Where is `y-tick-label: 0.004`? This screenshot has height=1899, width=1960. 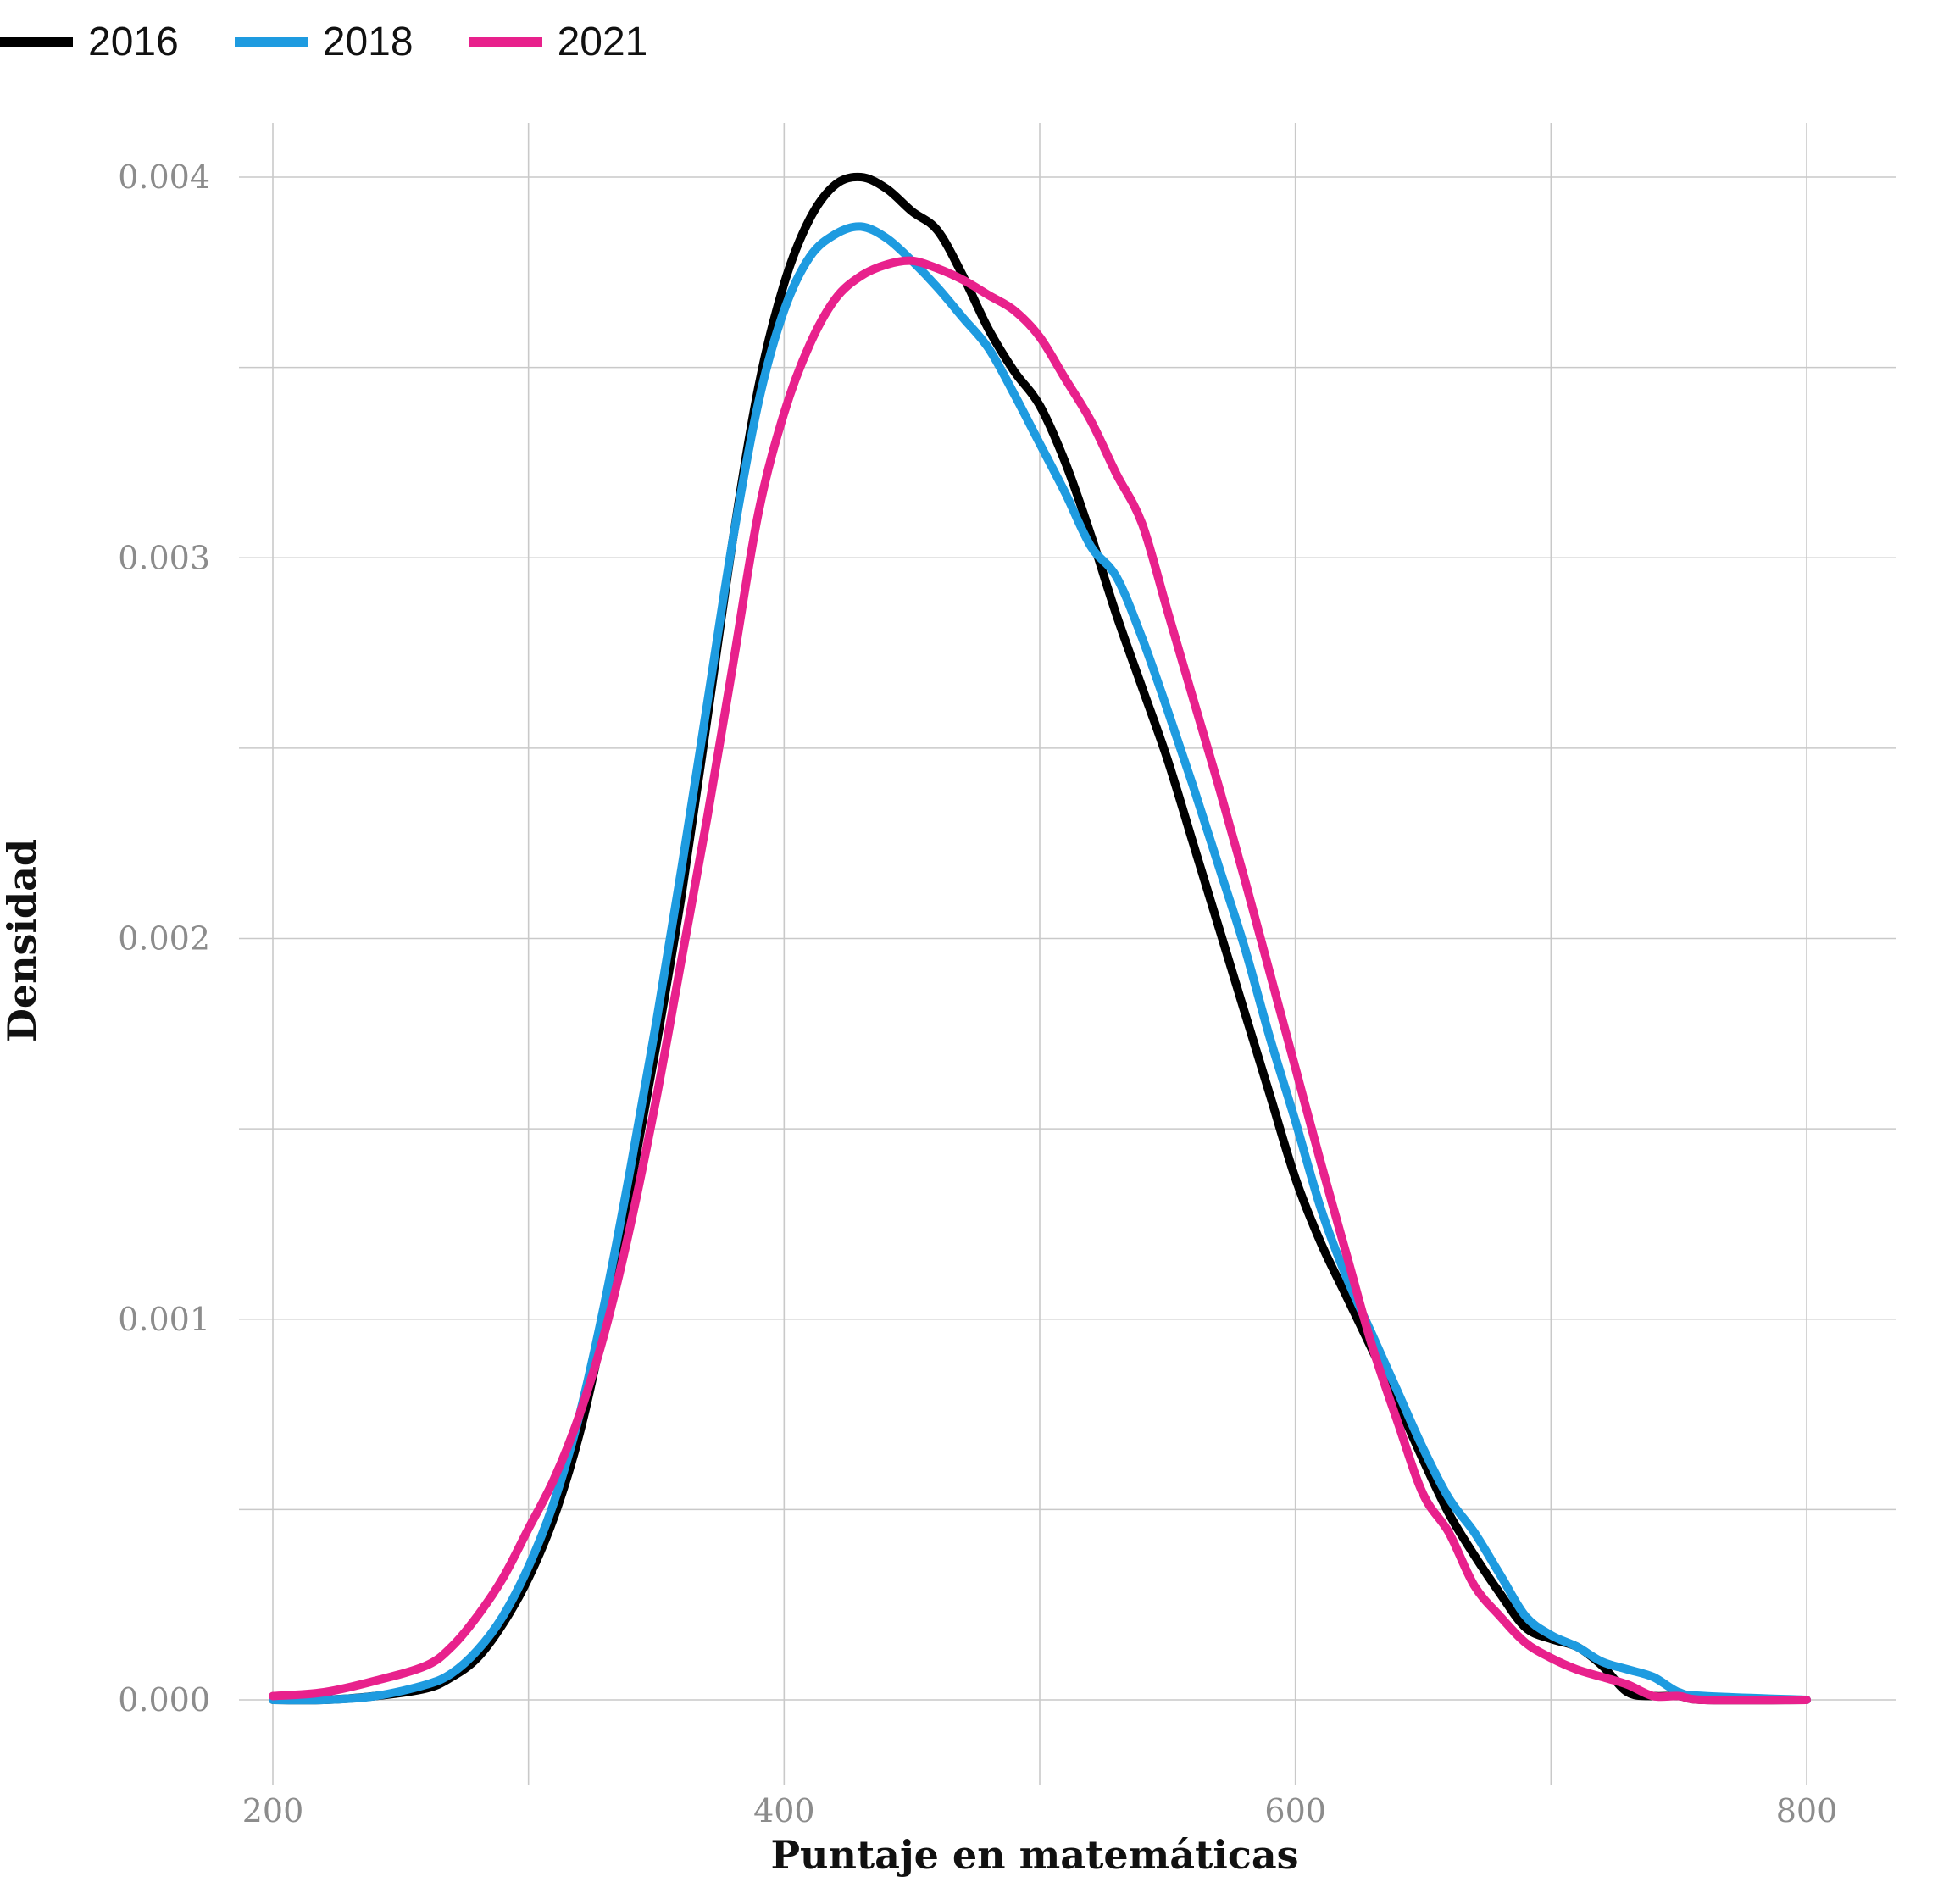
y-tick-label: 0.004 is located at coordinates (164, 177).